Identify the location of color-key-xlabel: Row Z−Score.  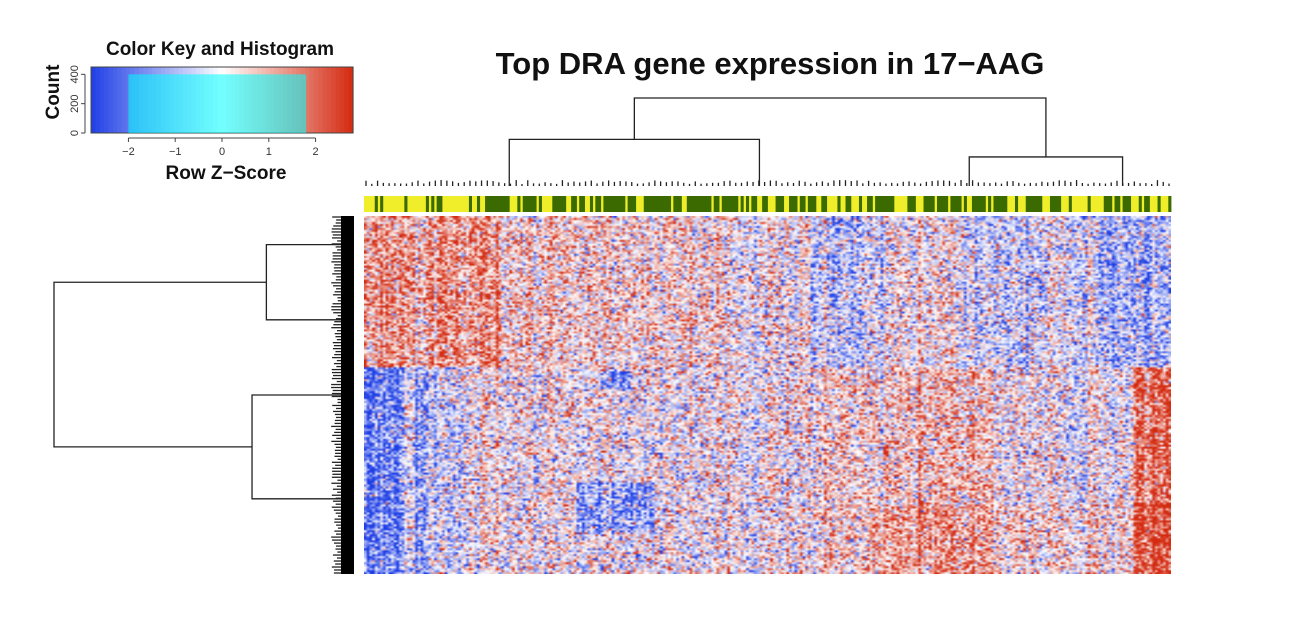
(226, 173).